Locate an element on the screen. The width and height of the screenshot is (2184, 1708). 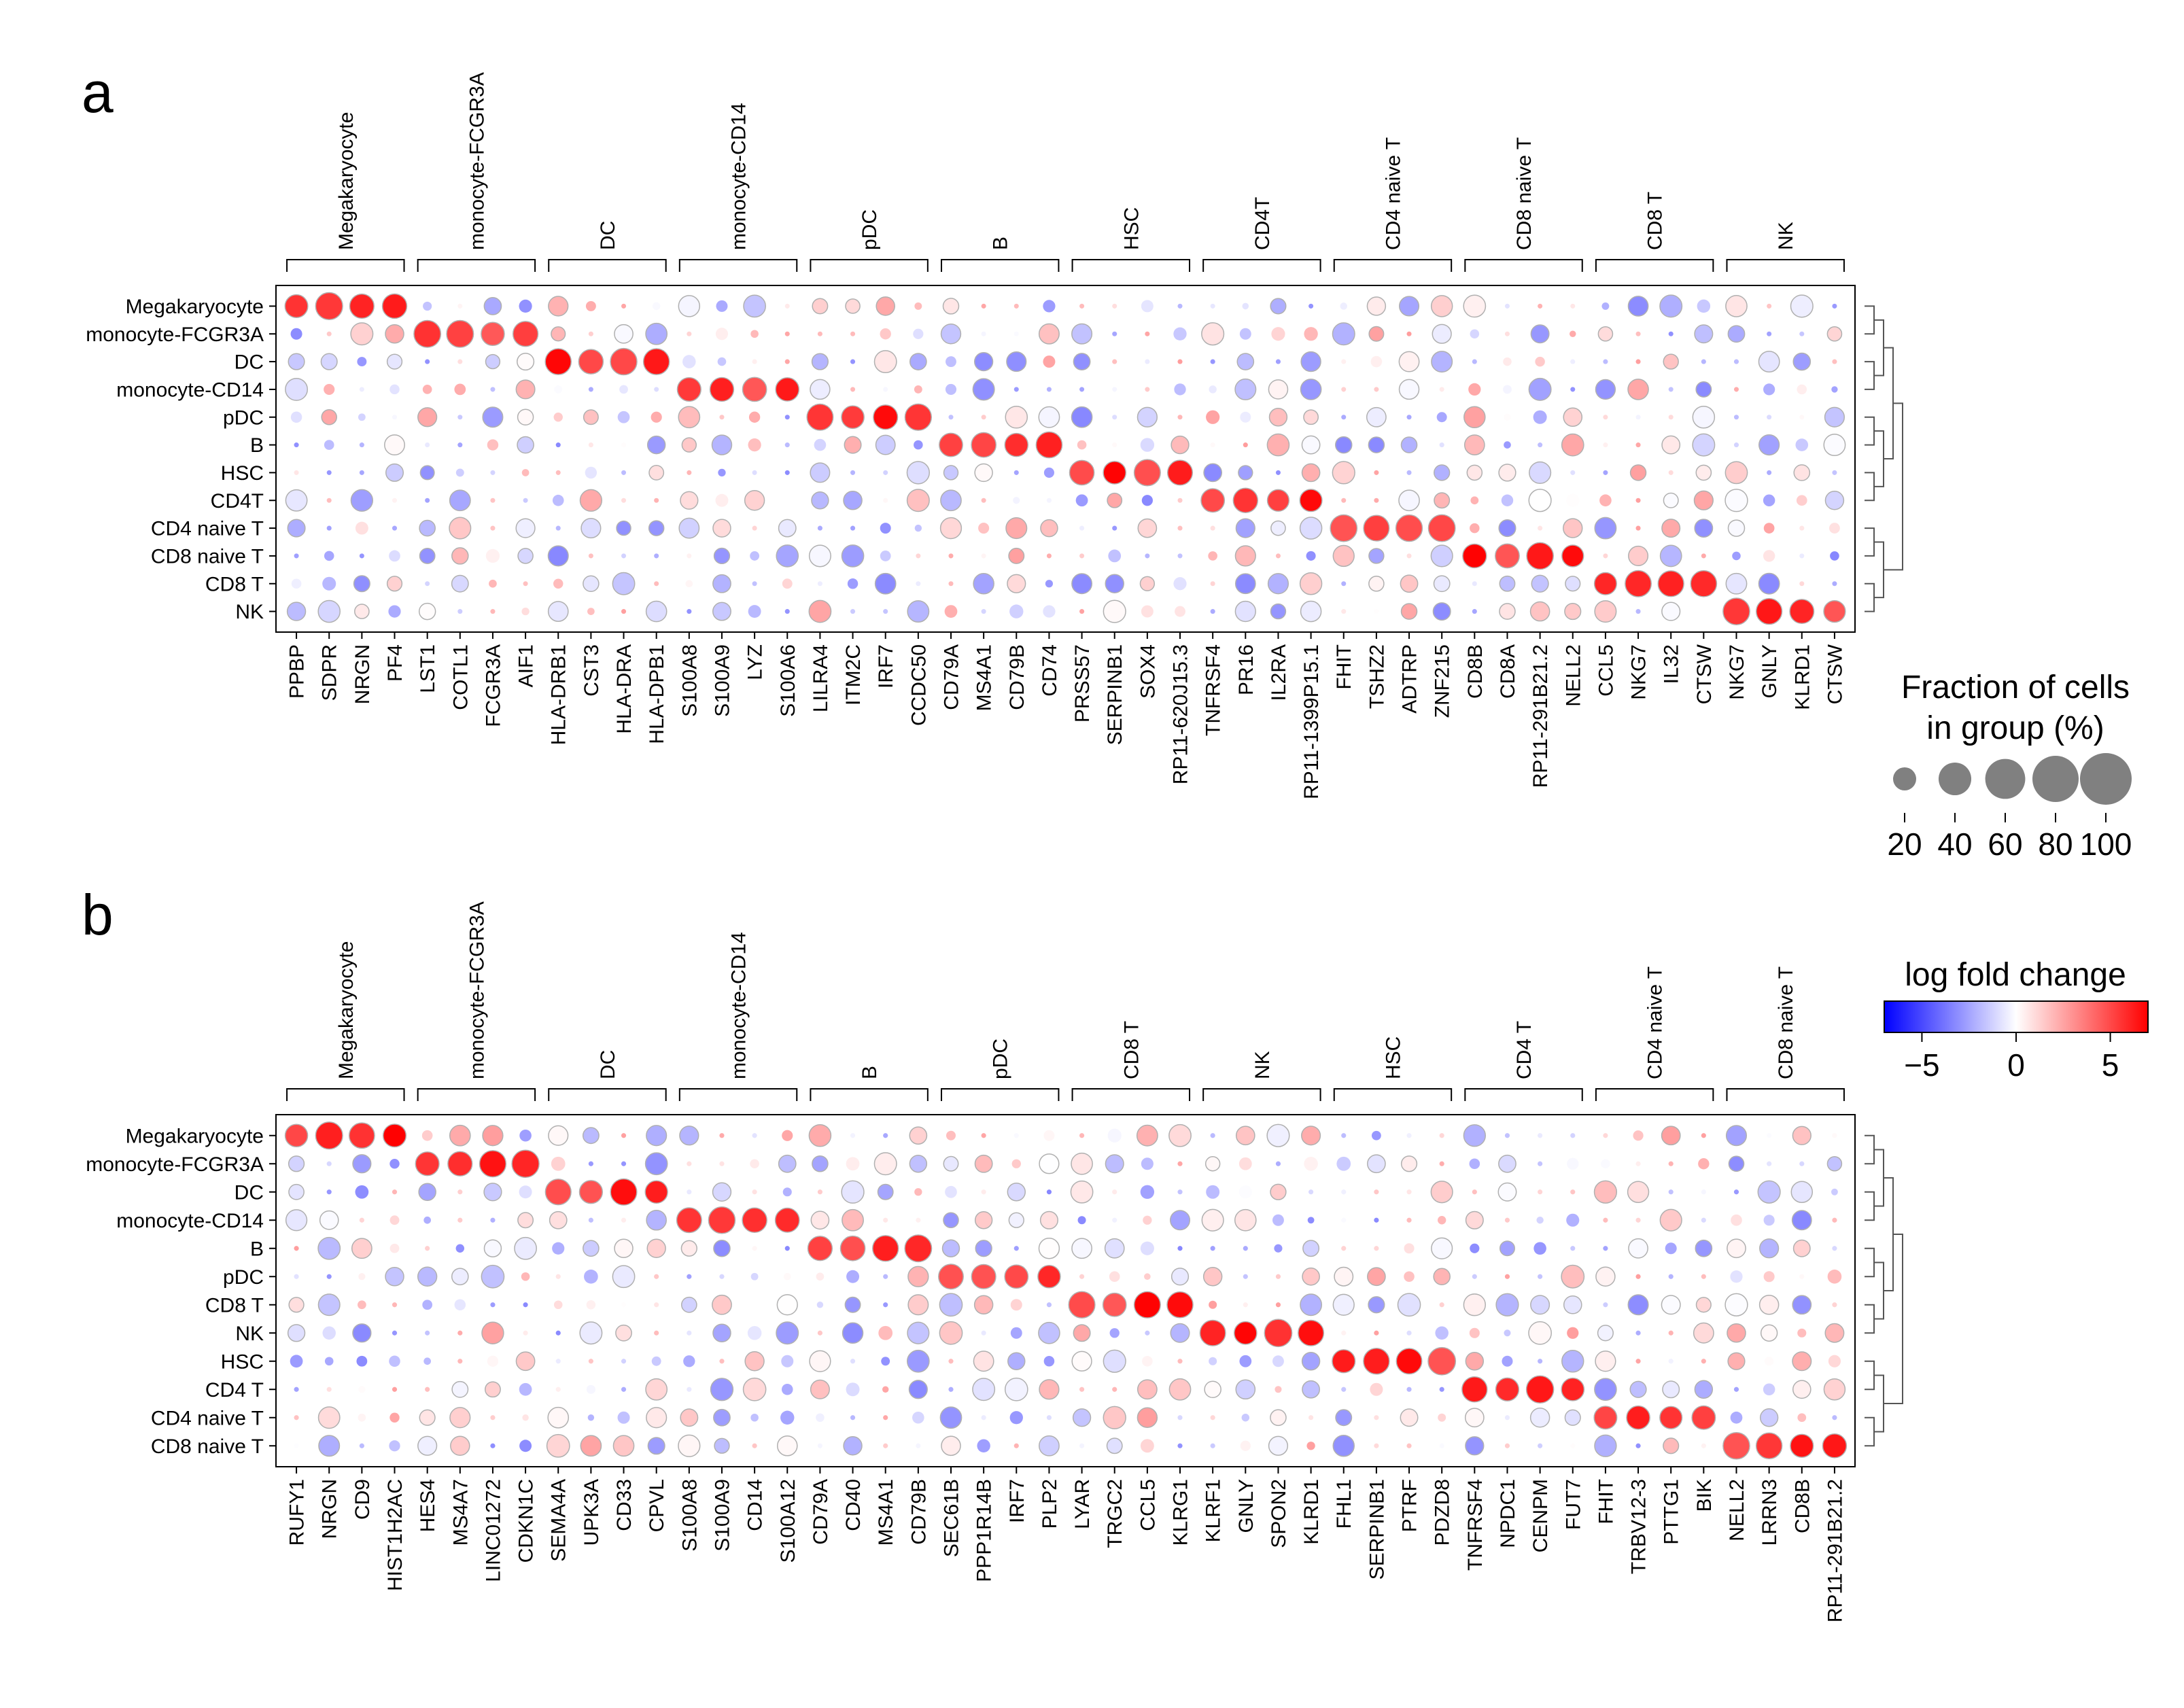
gene-label: MS4A1 is located at coordinates (886, 1512).